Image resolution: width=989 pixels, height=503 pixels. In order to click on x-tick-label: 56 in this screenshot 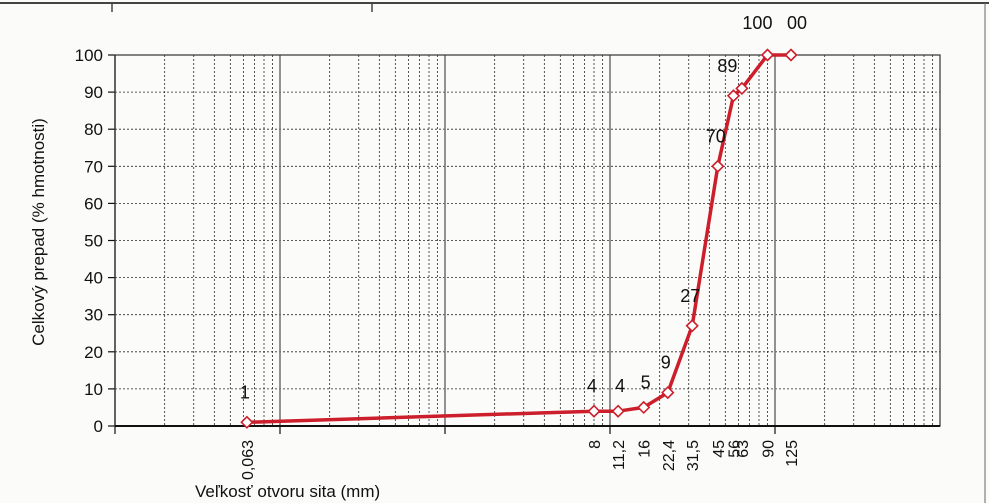, I will do `click(734, 449)`.